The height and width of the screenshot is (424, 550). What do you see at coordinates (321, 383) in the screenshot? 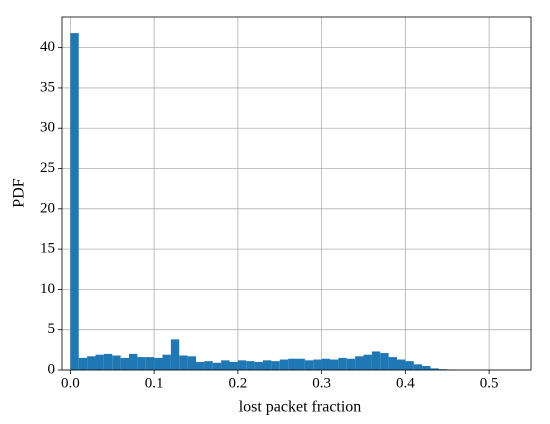
I see `x-tick-label: 0.3` at bounding box center [321, 383].